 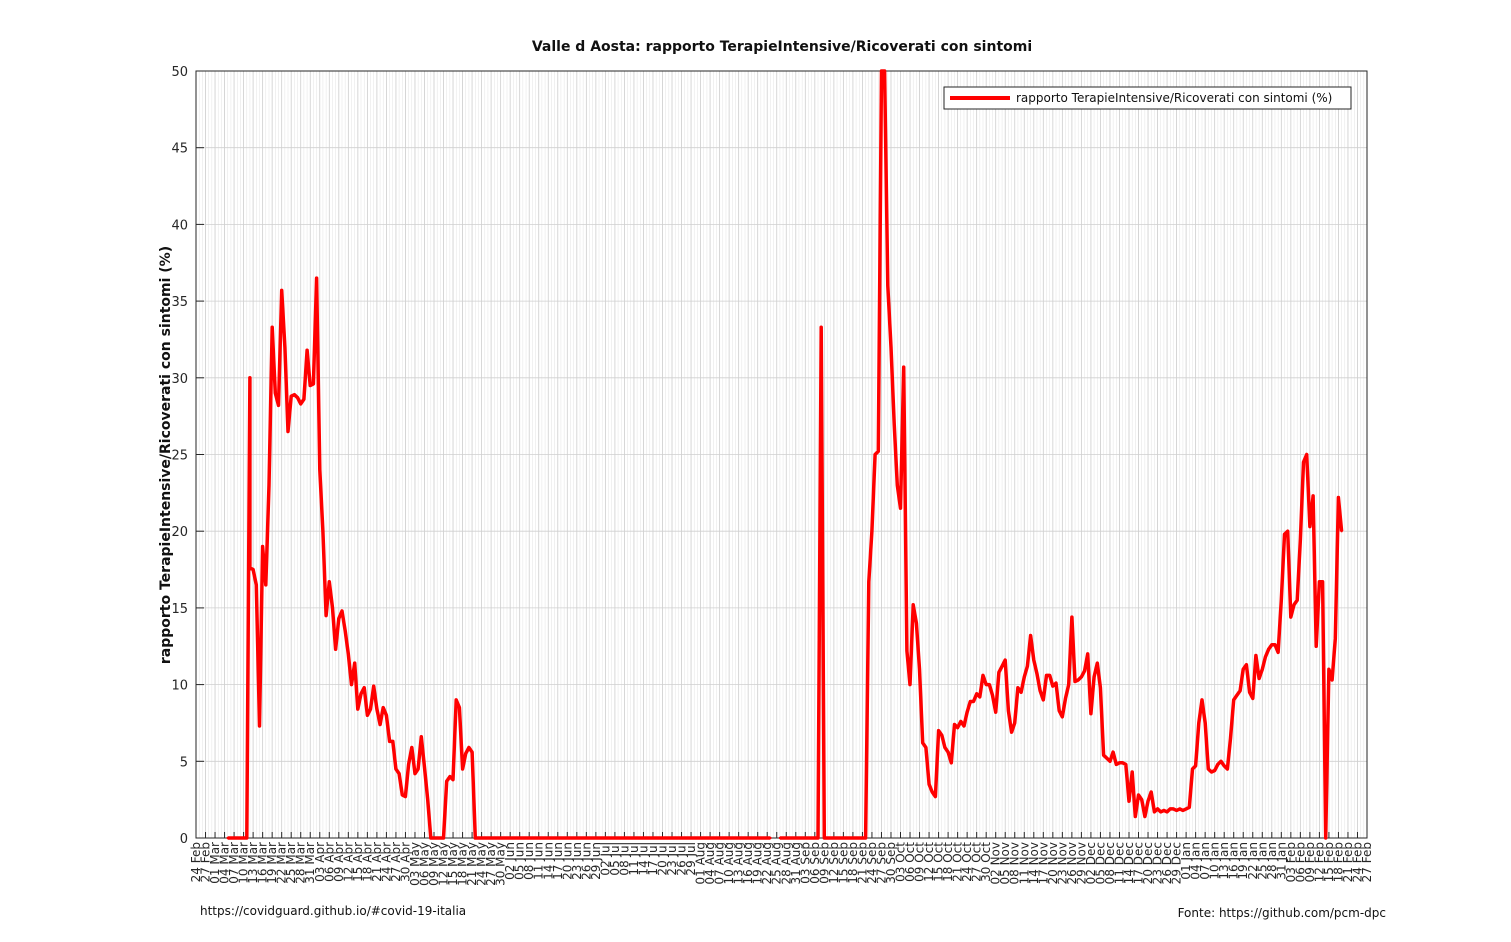 What do you see at coordinates (215, 863) in the screenshot?
I see `x-tick-label: 01 Mar` at bounding box center [215, 863].